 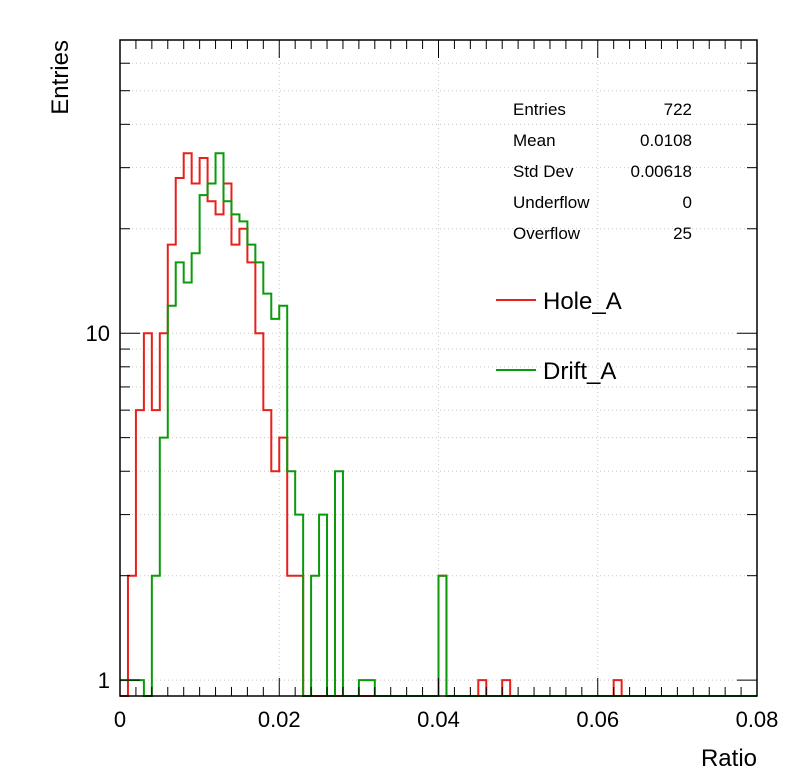 I want to click on stats-label: Overflow, so click(x=547, y=233).